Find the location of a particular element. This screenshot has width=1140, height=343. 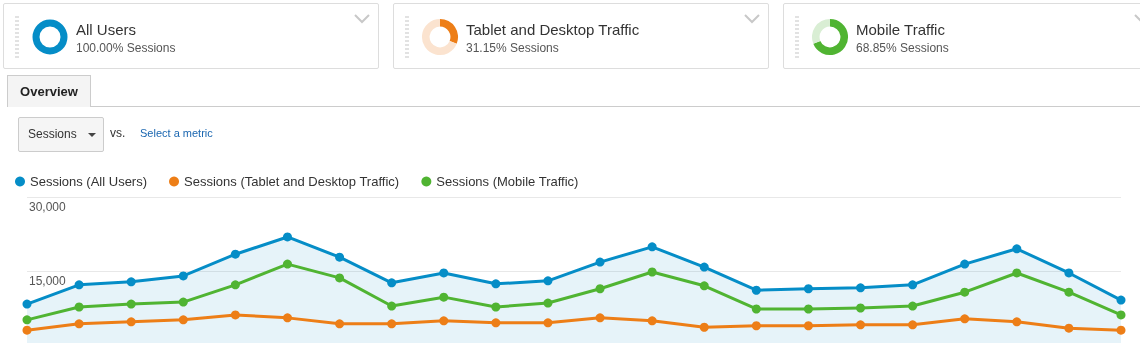

text: All Users is located at coordinates (106, 29).